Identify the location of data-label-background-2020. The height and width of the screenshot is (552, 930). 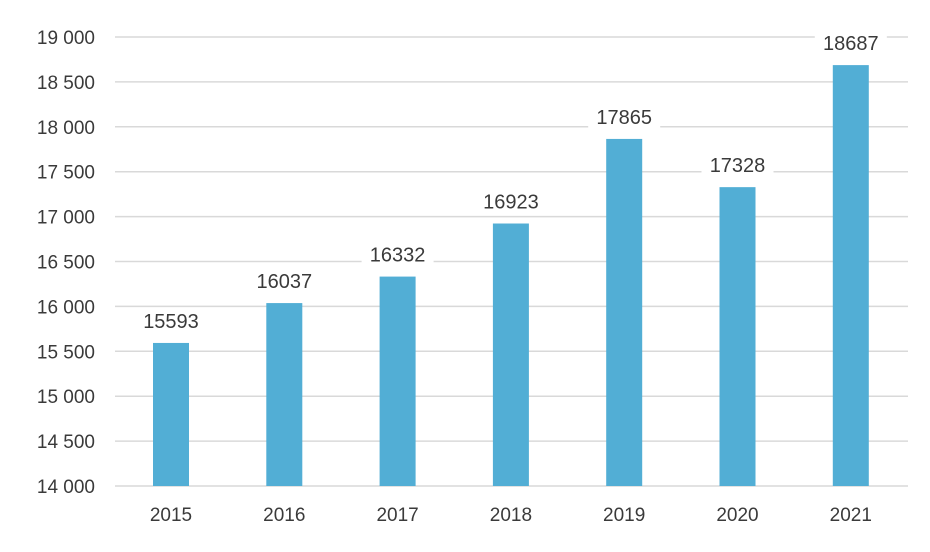
(737, 167).